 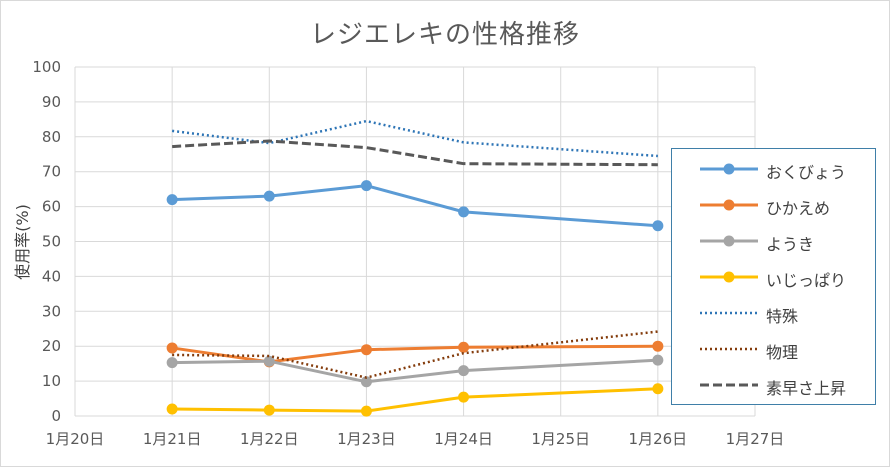 I want to click on legend-label: 素早さ上昇, so click(x=806, y=388).